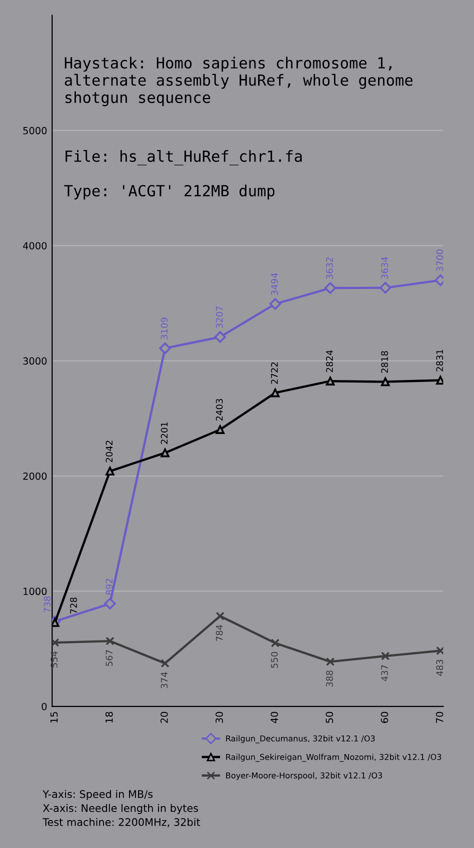 This screenshot has width=474, height=848. Describe the element at coordinates (219, 632) in the screenshot. I see `data-label: 784` at that location.